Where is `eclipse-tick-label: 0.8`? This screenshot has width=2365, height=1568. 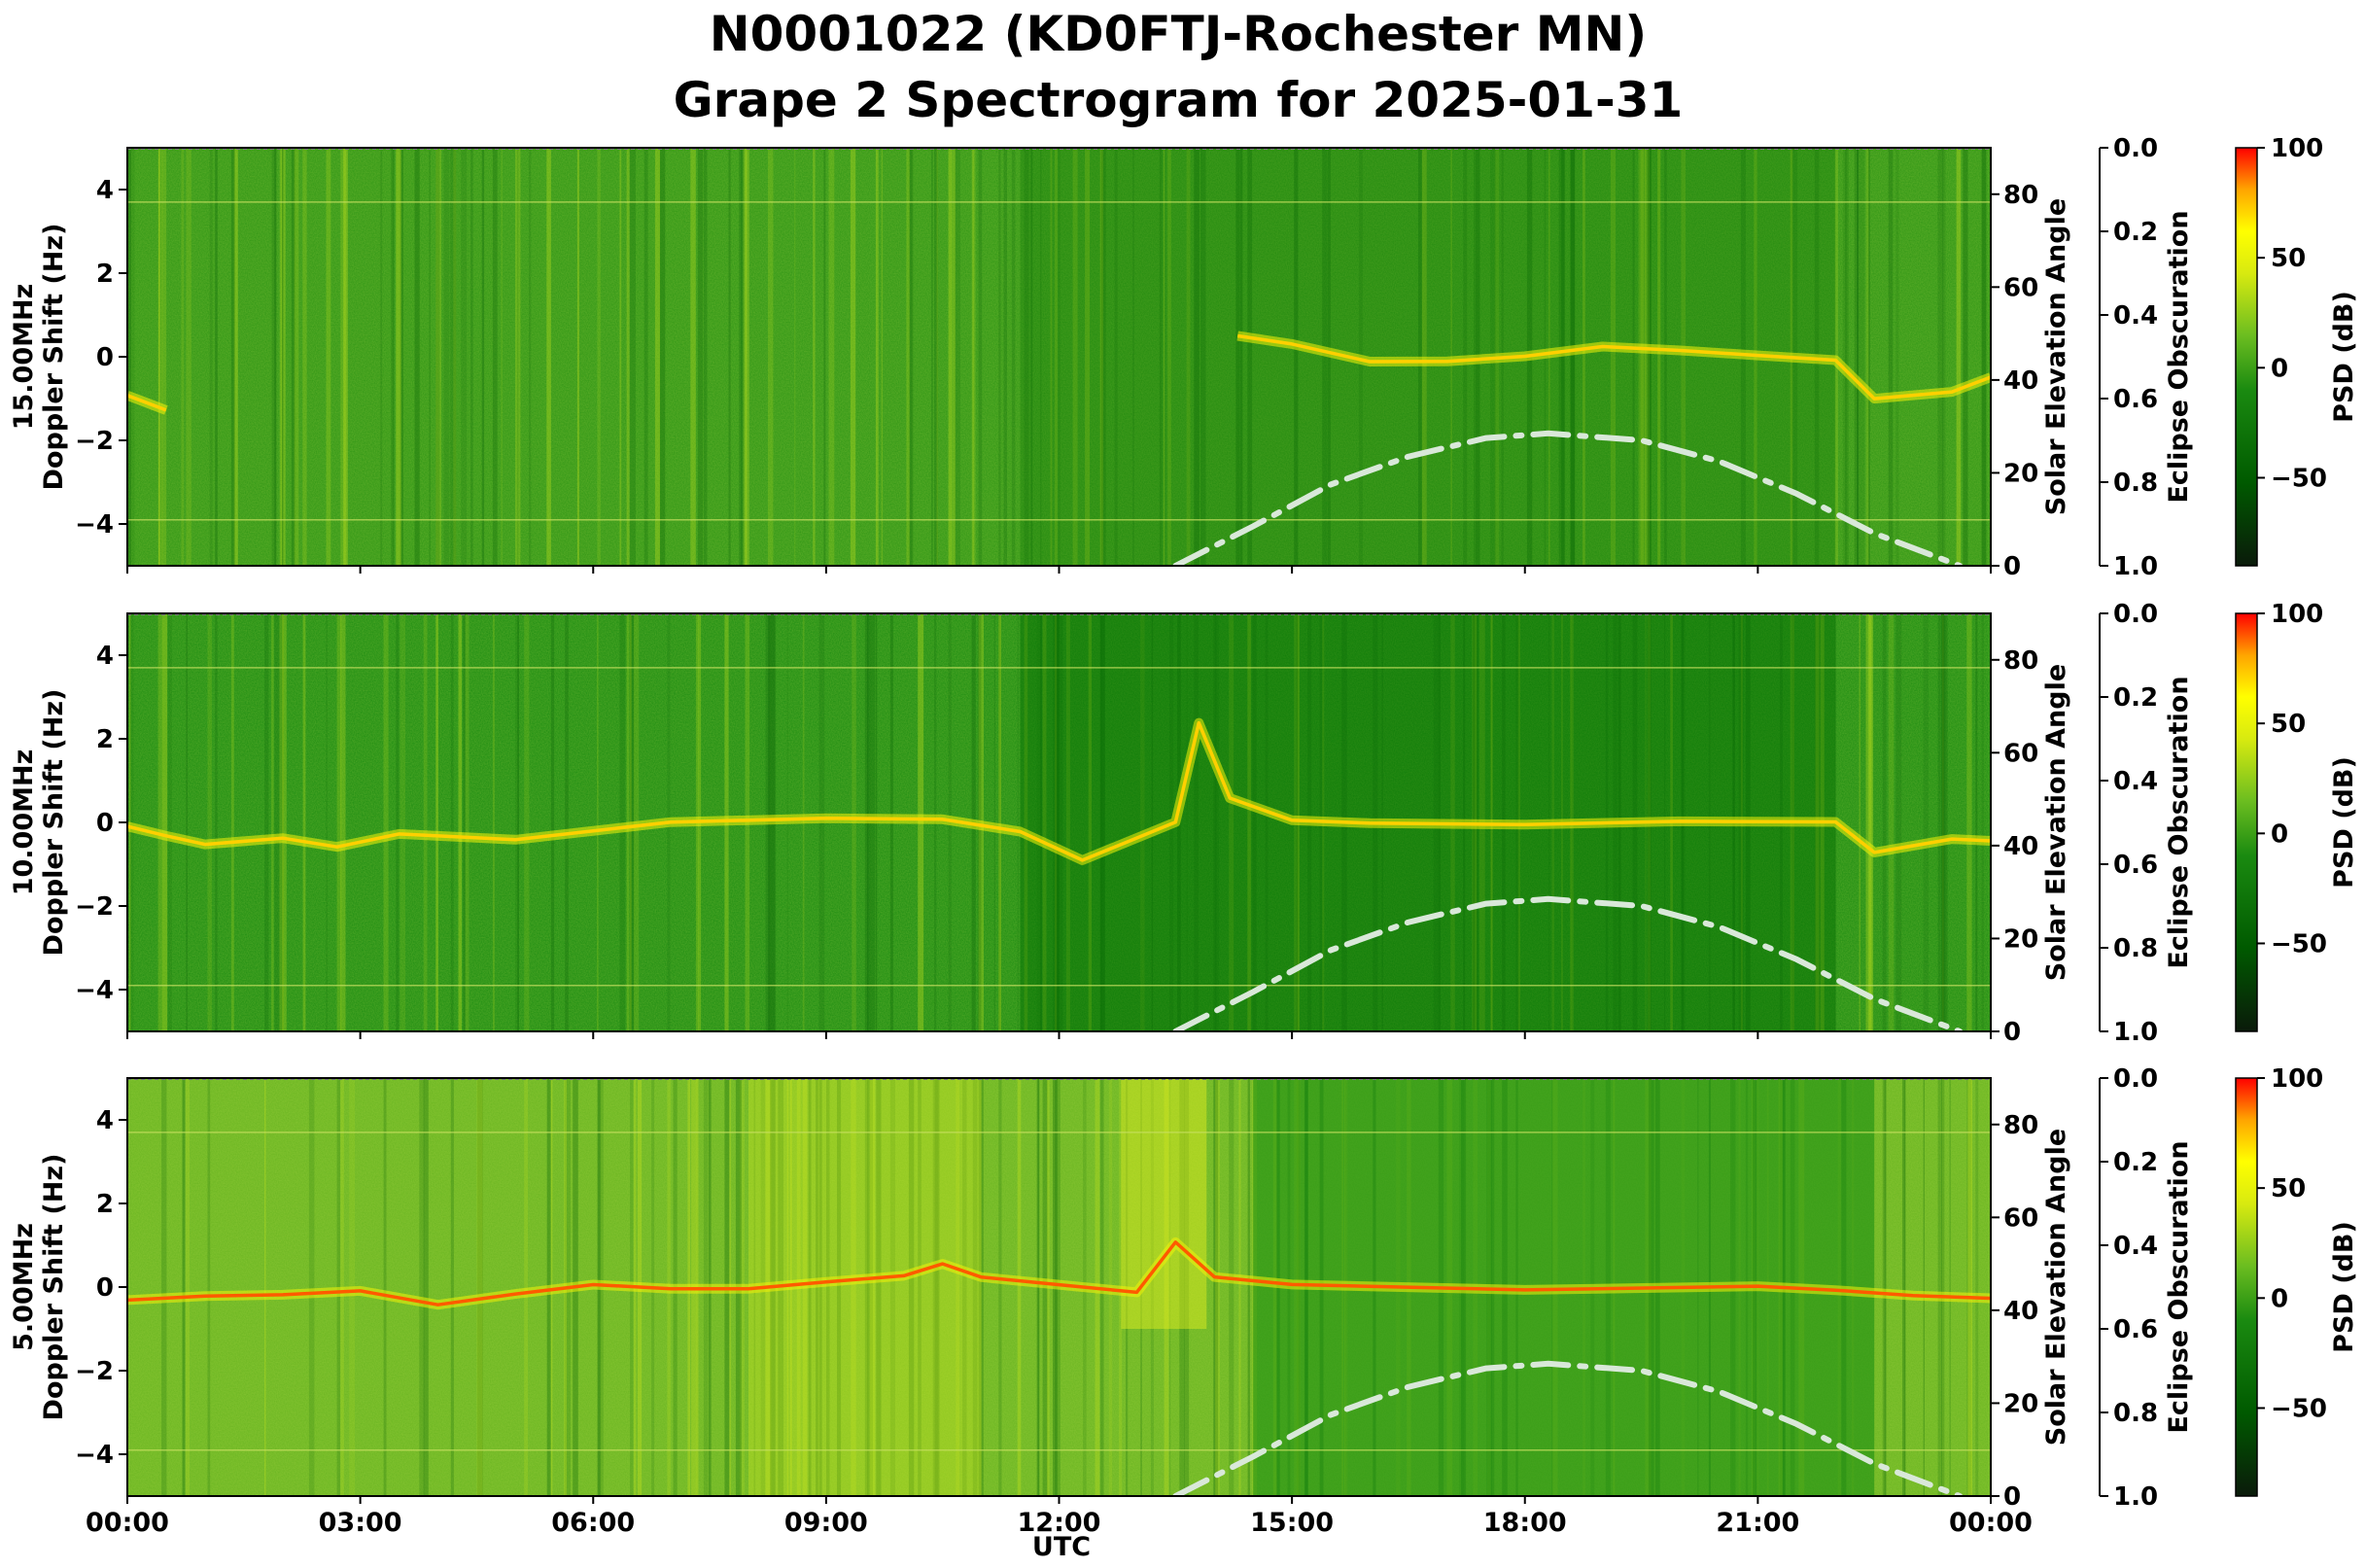
eclipse-tick-label: 0.8 is located at coordinates (2135, 1413).